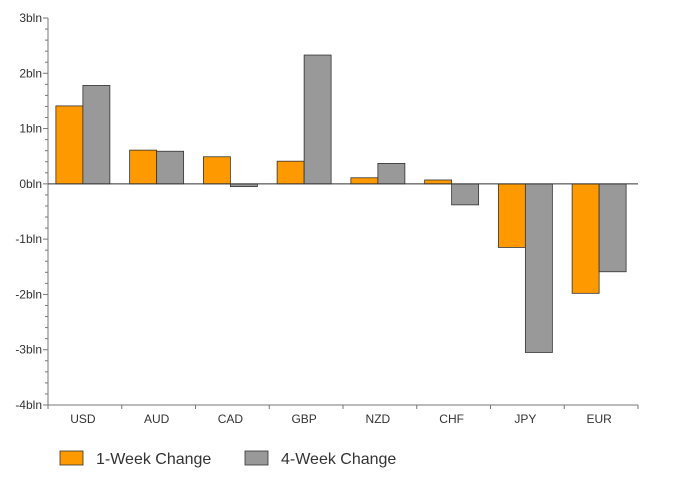  Describe the element at coordinates (378, 419) in the screenshot. I see `x-tick-label: NZD` at that location.